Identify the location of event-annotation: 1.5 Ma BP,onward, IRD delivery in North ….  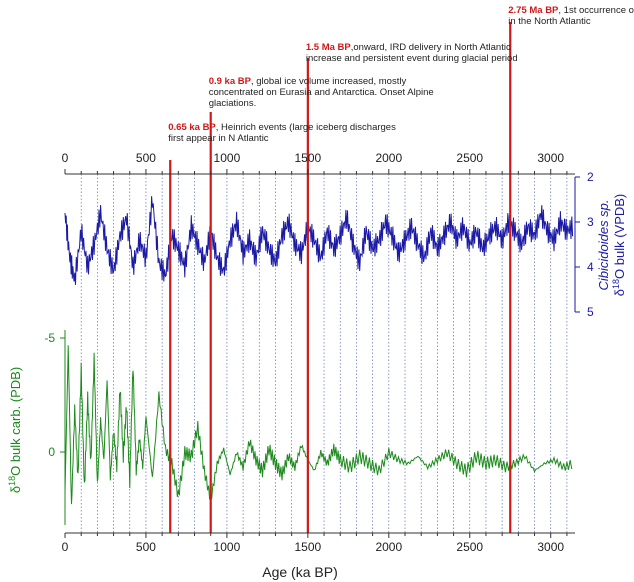
(408, 47).